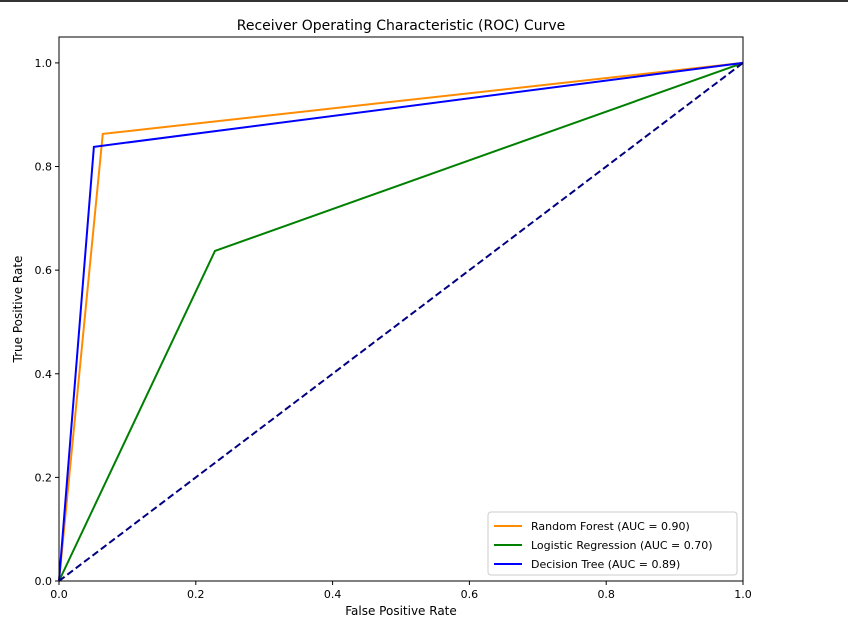  Describe the element at coordinates (44, 167) in the screenshot. I see `y-tick-label: 0.8` at that location.